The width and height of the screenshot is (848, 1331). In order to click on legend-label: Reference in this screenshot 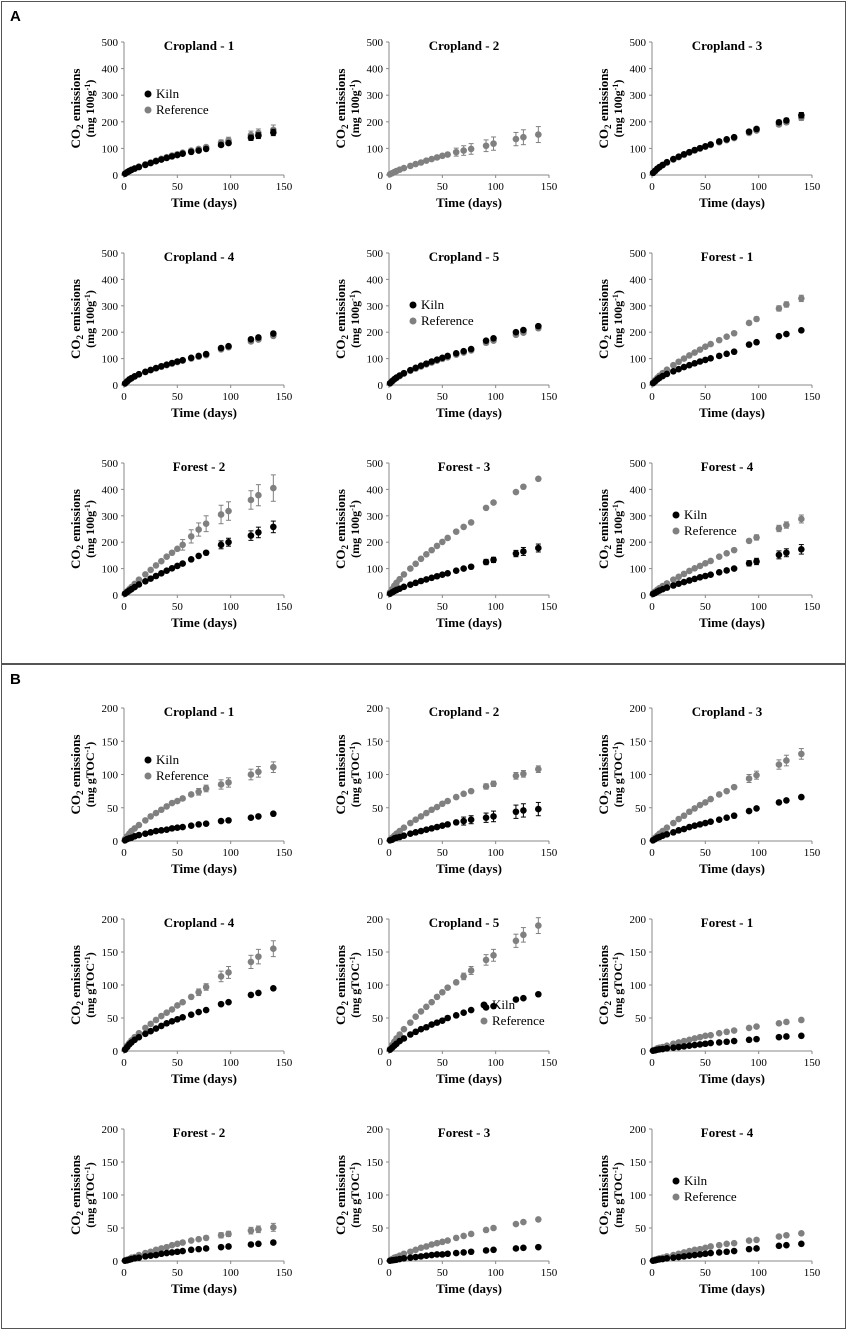, I will do `click(182, 109)`.